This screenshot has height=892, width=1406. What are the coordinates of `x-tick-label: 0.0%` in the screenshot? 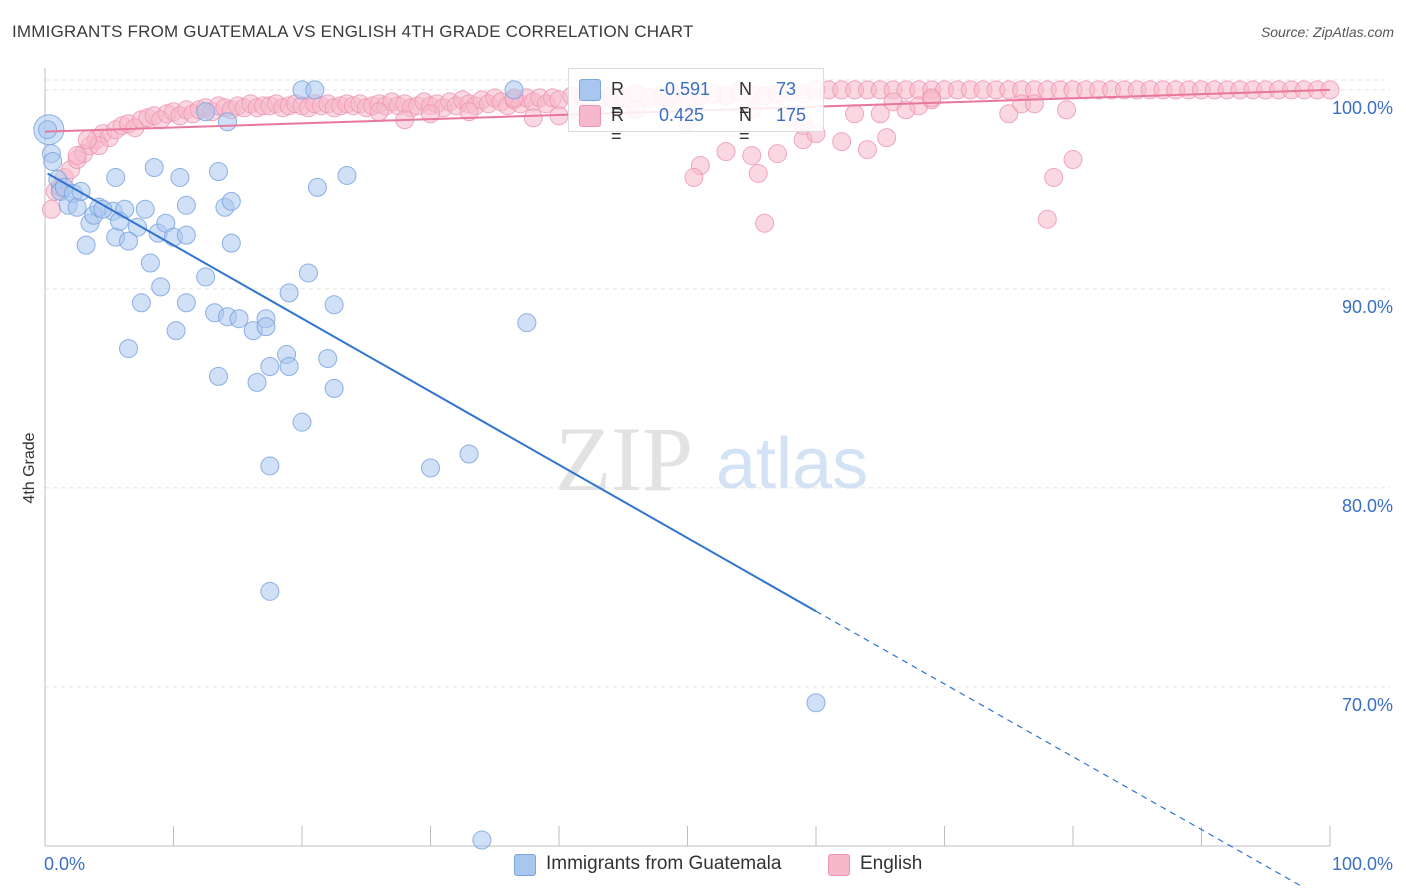 It's located at (64, 864).